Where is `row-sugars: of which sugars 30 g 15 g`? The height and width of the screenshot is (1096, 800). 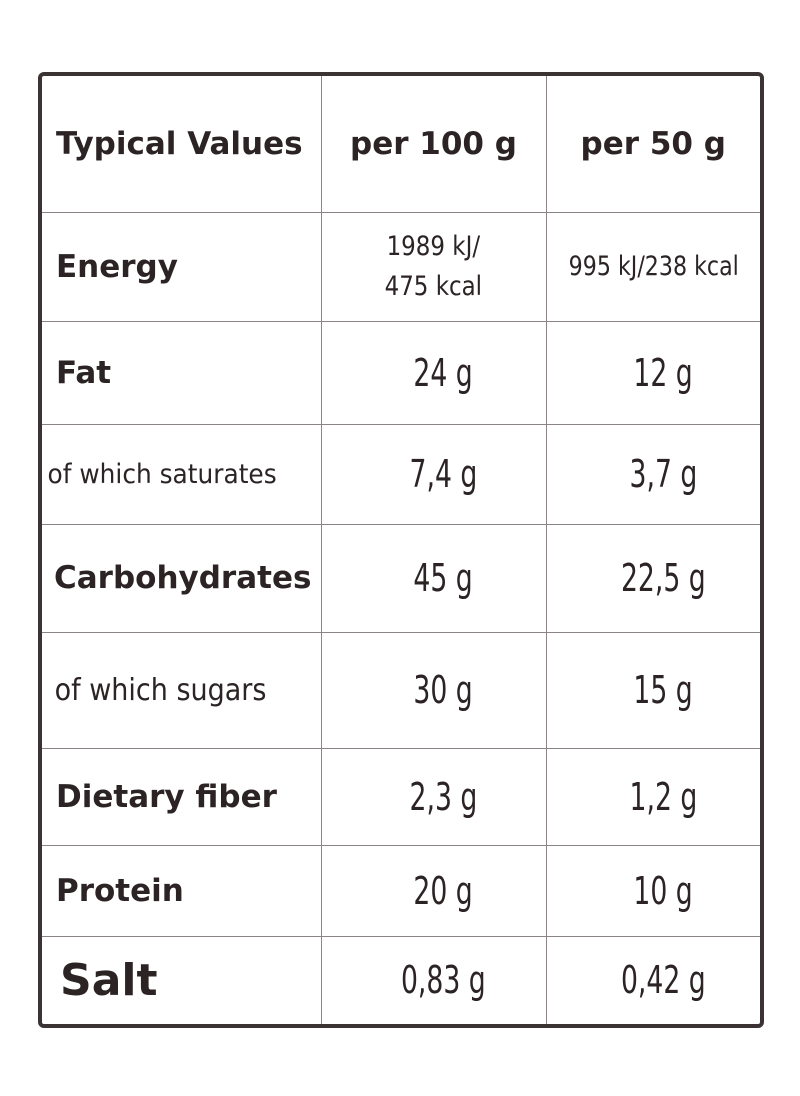
row-sugars: of which sugars 30 g 15 g is located at coordinates (401, 690).